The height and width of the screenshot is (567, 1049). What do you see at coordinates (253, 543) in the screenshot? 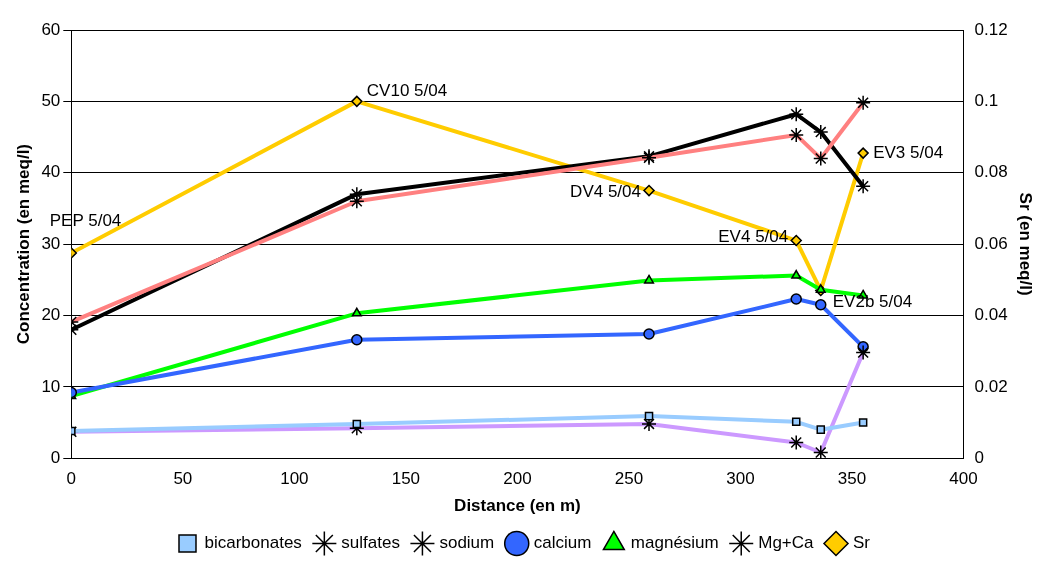
I see `legend-label: bicarbonates` at bounding box center [253, 543].